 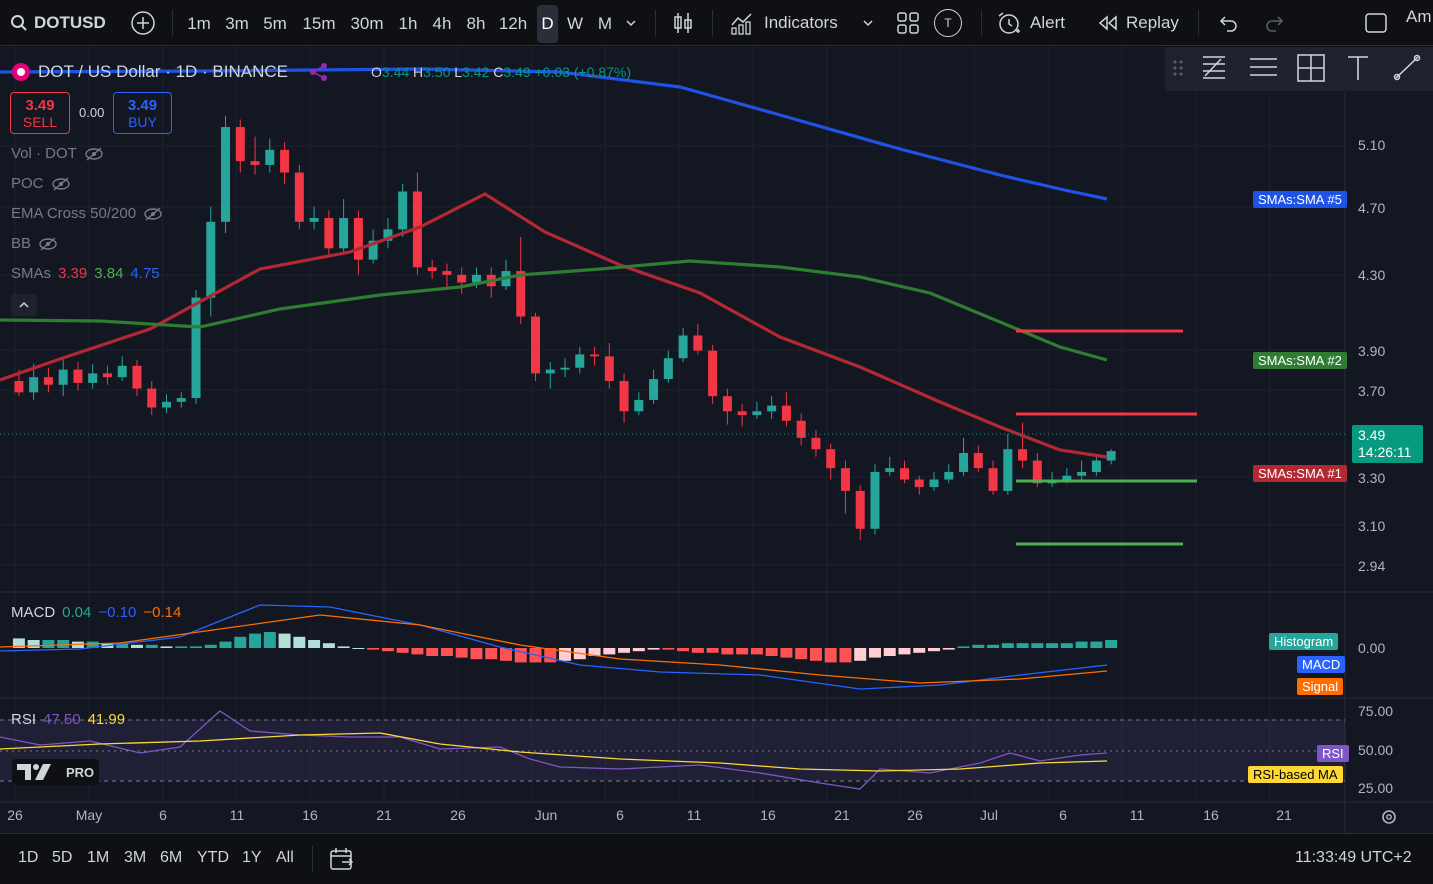 What do you see at coordinates (547, 24) in the screenshot?
I see `tf-d: D` at bounding box center [547, 24].